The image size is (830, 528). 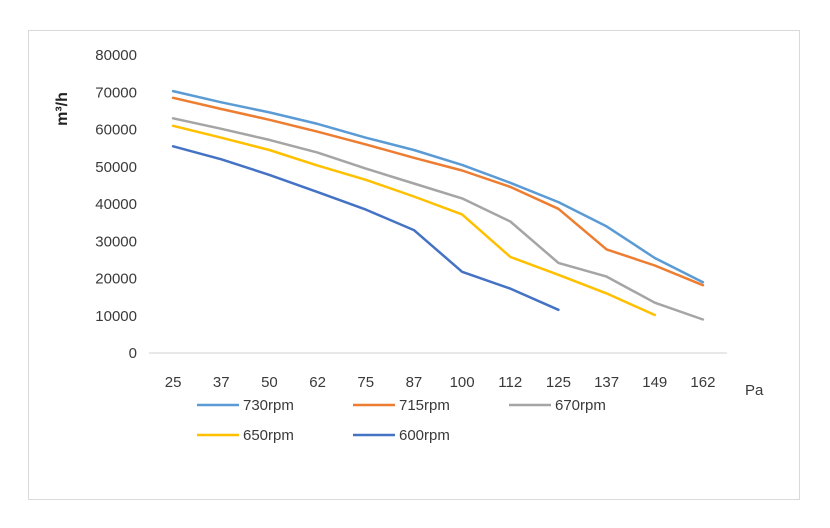 What do you see at coordinates (116, 167) in the screenshot?
I see `y-tick-label: 50000` at bounding box center [116, 167].